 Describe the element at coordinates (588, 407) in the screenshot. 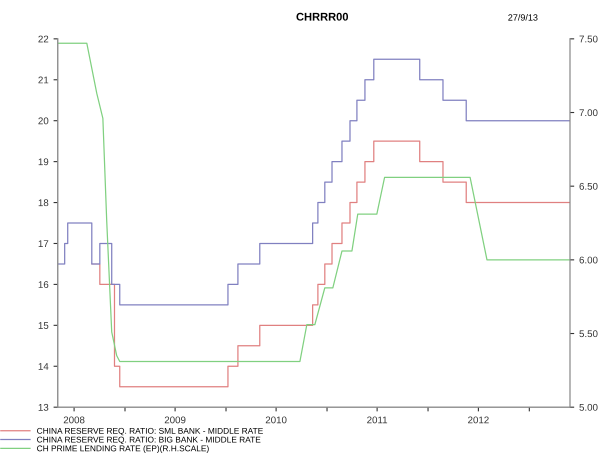

I see `y2-tick-label: 5.00` at that location.